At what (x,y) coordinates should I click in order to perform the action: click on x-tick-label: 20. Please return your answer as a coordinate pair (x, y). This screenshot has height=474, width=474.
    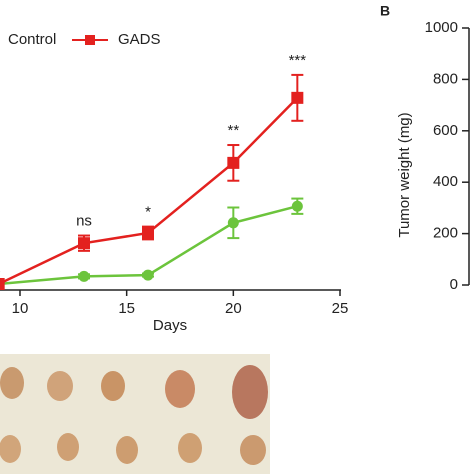
    Looking at the image, I should click on (233, 308).